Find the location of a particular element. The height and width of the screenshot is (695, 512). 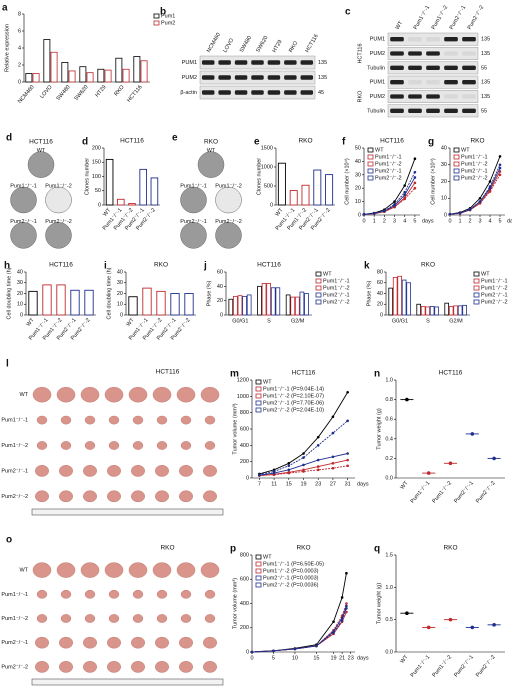

x-tick-label: LOVO is located at coordinates (46, 92).